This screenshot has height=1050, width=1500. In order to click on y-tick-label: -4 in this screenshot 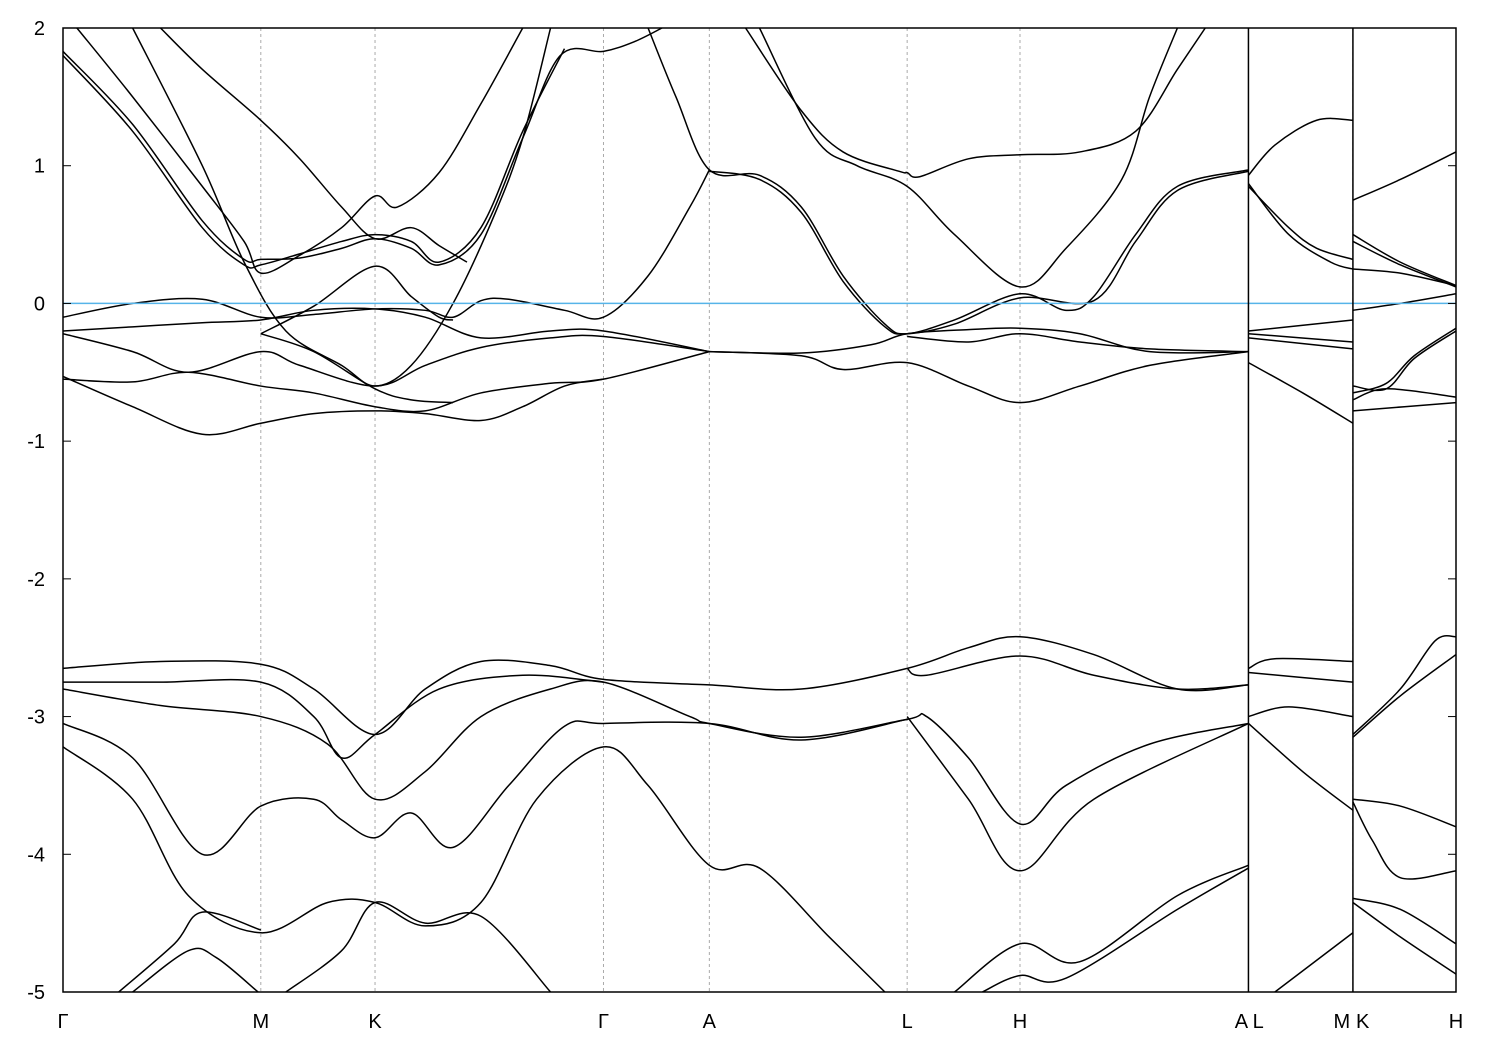, I will do `click(36, 855)`.